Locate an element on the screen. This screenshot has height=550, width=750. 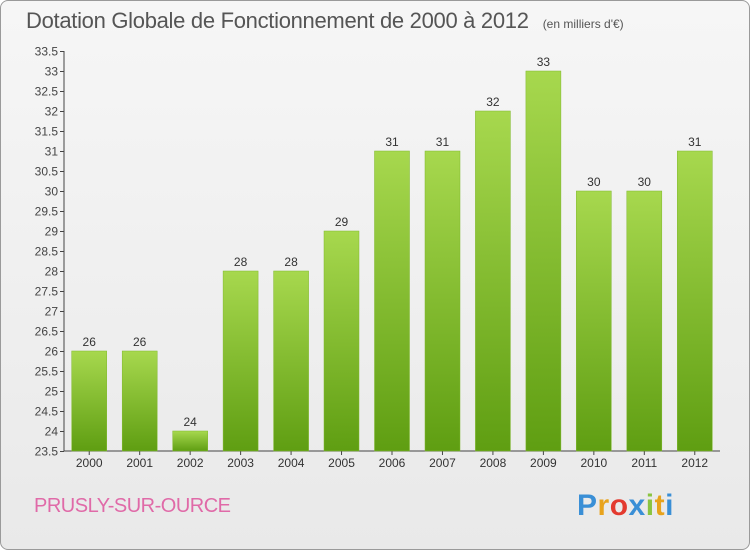
x-tick-label-2000: 2000 is located at coordinates (89, 463).